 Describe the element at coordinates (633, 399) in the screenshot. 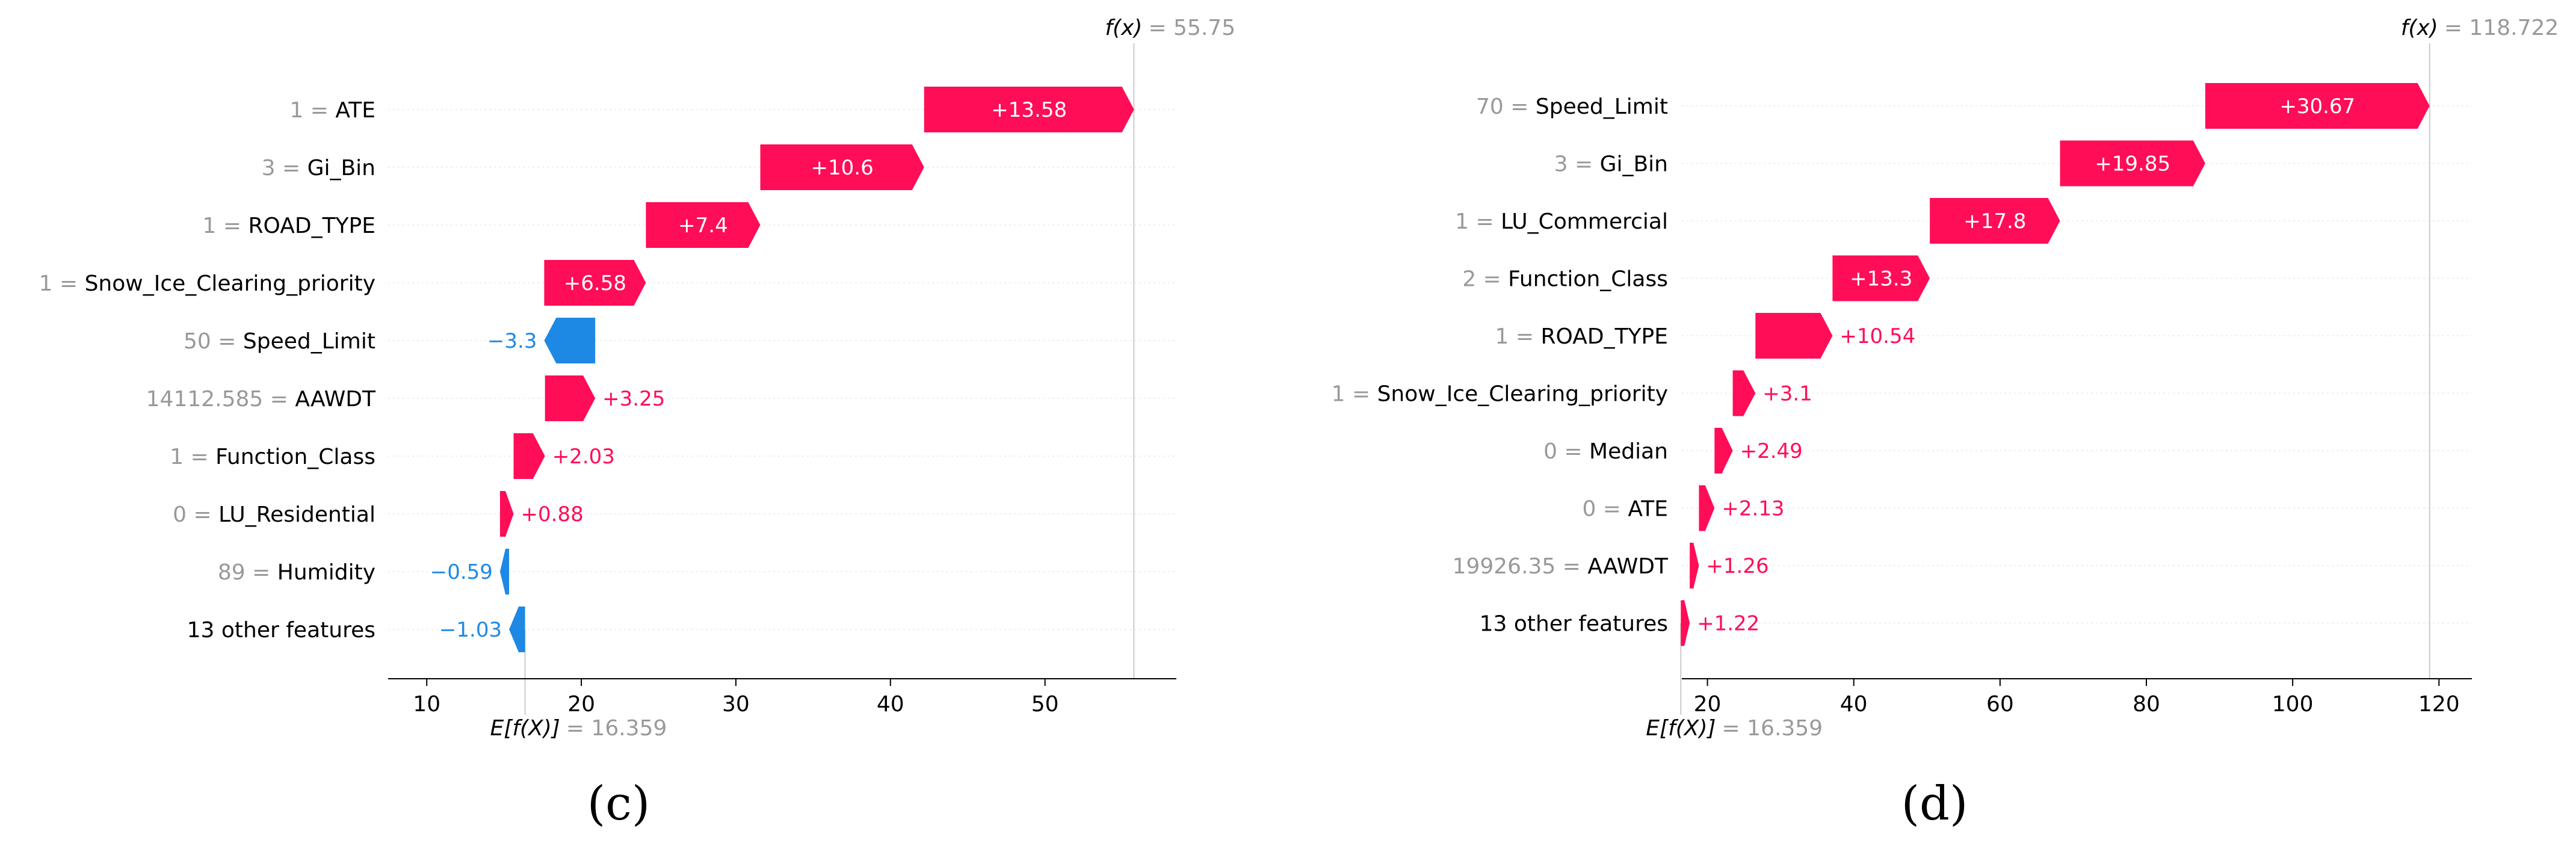

I see `shap-value-label: +3.25` at that location.